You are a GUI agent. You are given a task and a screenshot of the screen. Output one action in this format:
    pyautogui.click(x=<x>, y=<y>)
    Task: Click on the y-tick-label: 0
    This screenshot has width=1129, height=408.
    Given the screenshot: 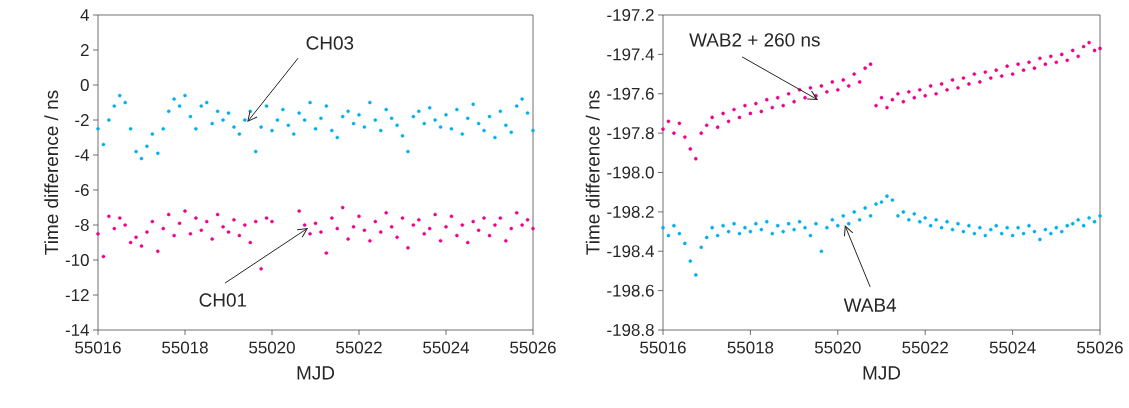 What is the action you would take?
    pyautogui.click(x=84, y=85)
    